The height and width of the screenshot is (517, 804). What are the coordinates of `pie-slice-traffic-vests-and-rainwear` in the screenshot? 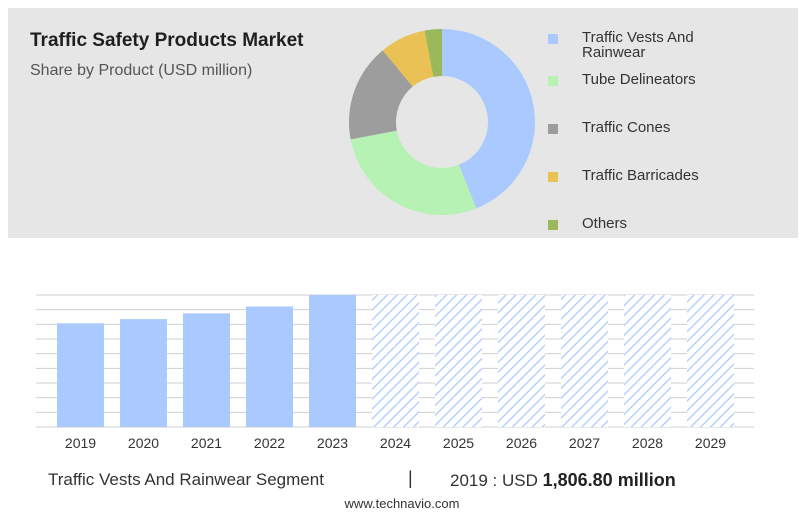 It's located at (488, 119).